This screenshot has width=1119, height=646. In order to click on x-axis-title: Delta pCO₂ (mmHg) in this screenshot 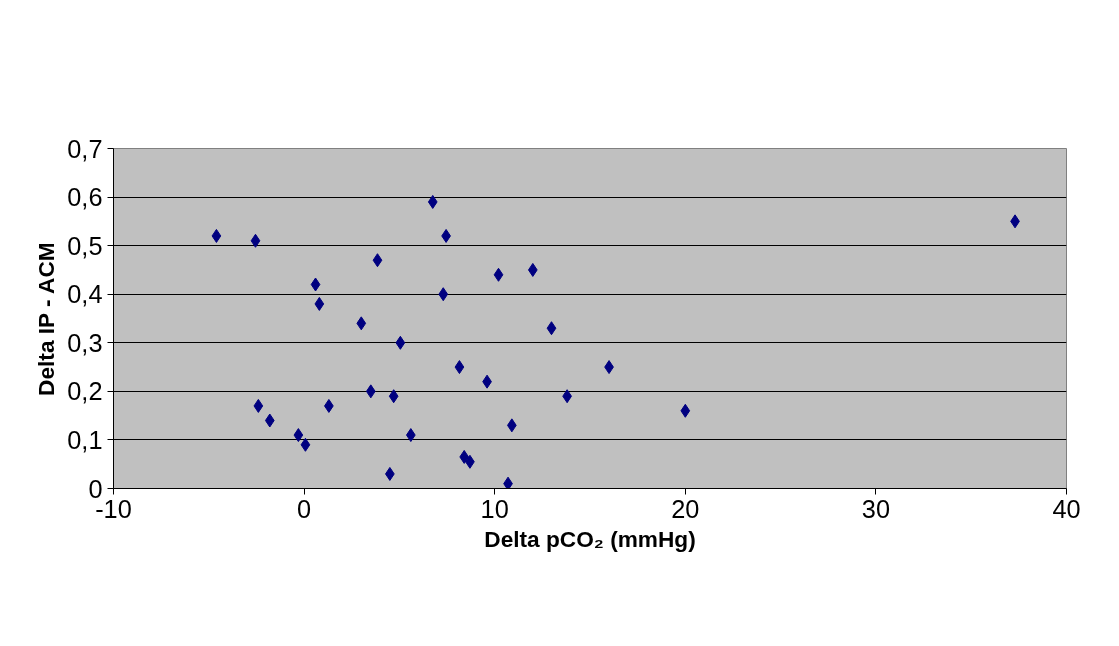, I will do `click(590, 538)`.